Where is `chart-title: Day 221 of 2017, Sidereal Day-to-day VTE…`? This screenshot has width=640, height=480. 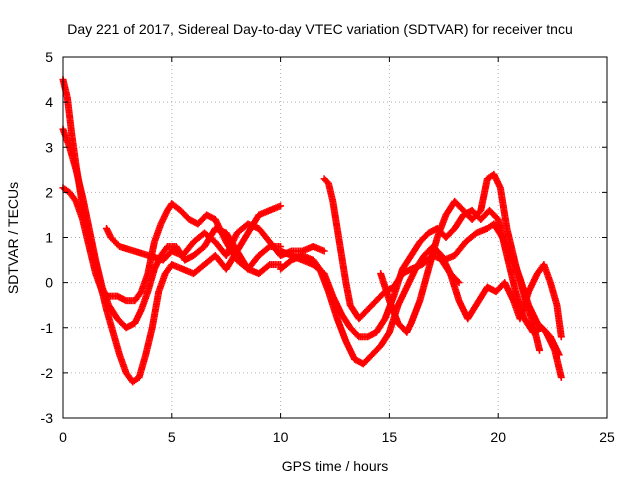 chart-title: Day 221 of 2017, Sidereal Day-to-day VTE… is located at coordinates (320, 29).